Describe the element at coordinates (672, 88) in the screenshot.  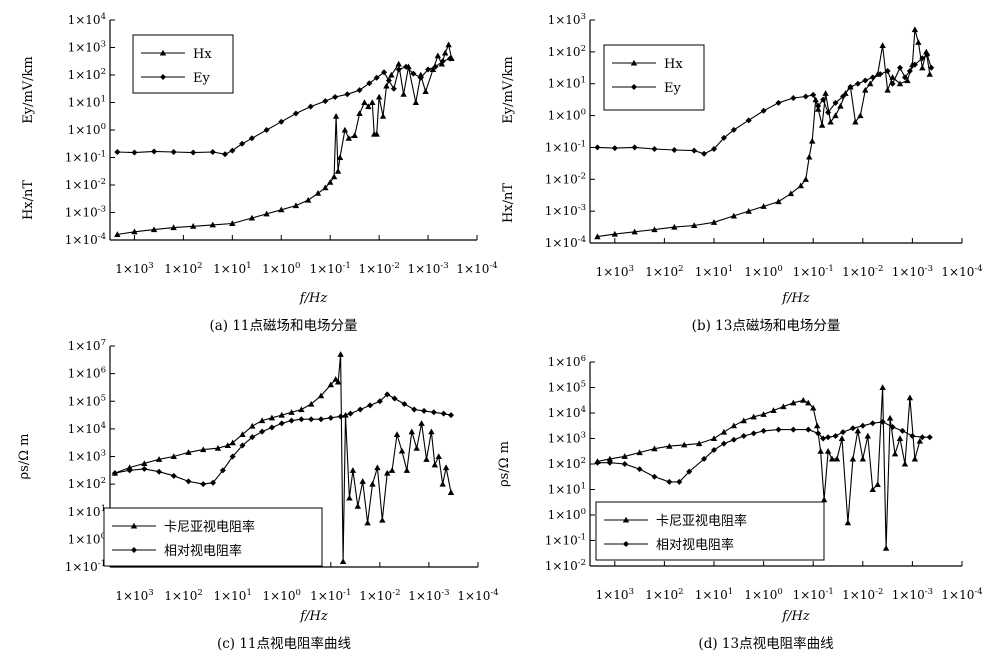
I see `legend-label: Ey` at that location.